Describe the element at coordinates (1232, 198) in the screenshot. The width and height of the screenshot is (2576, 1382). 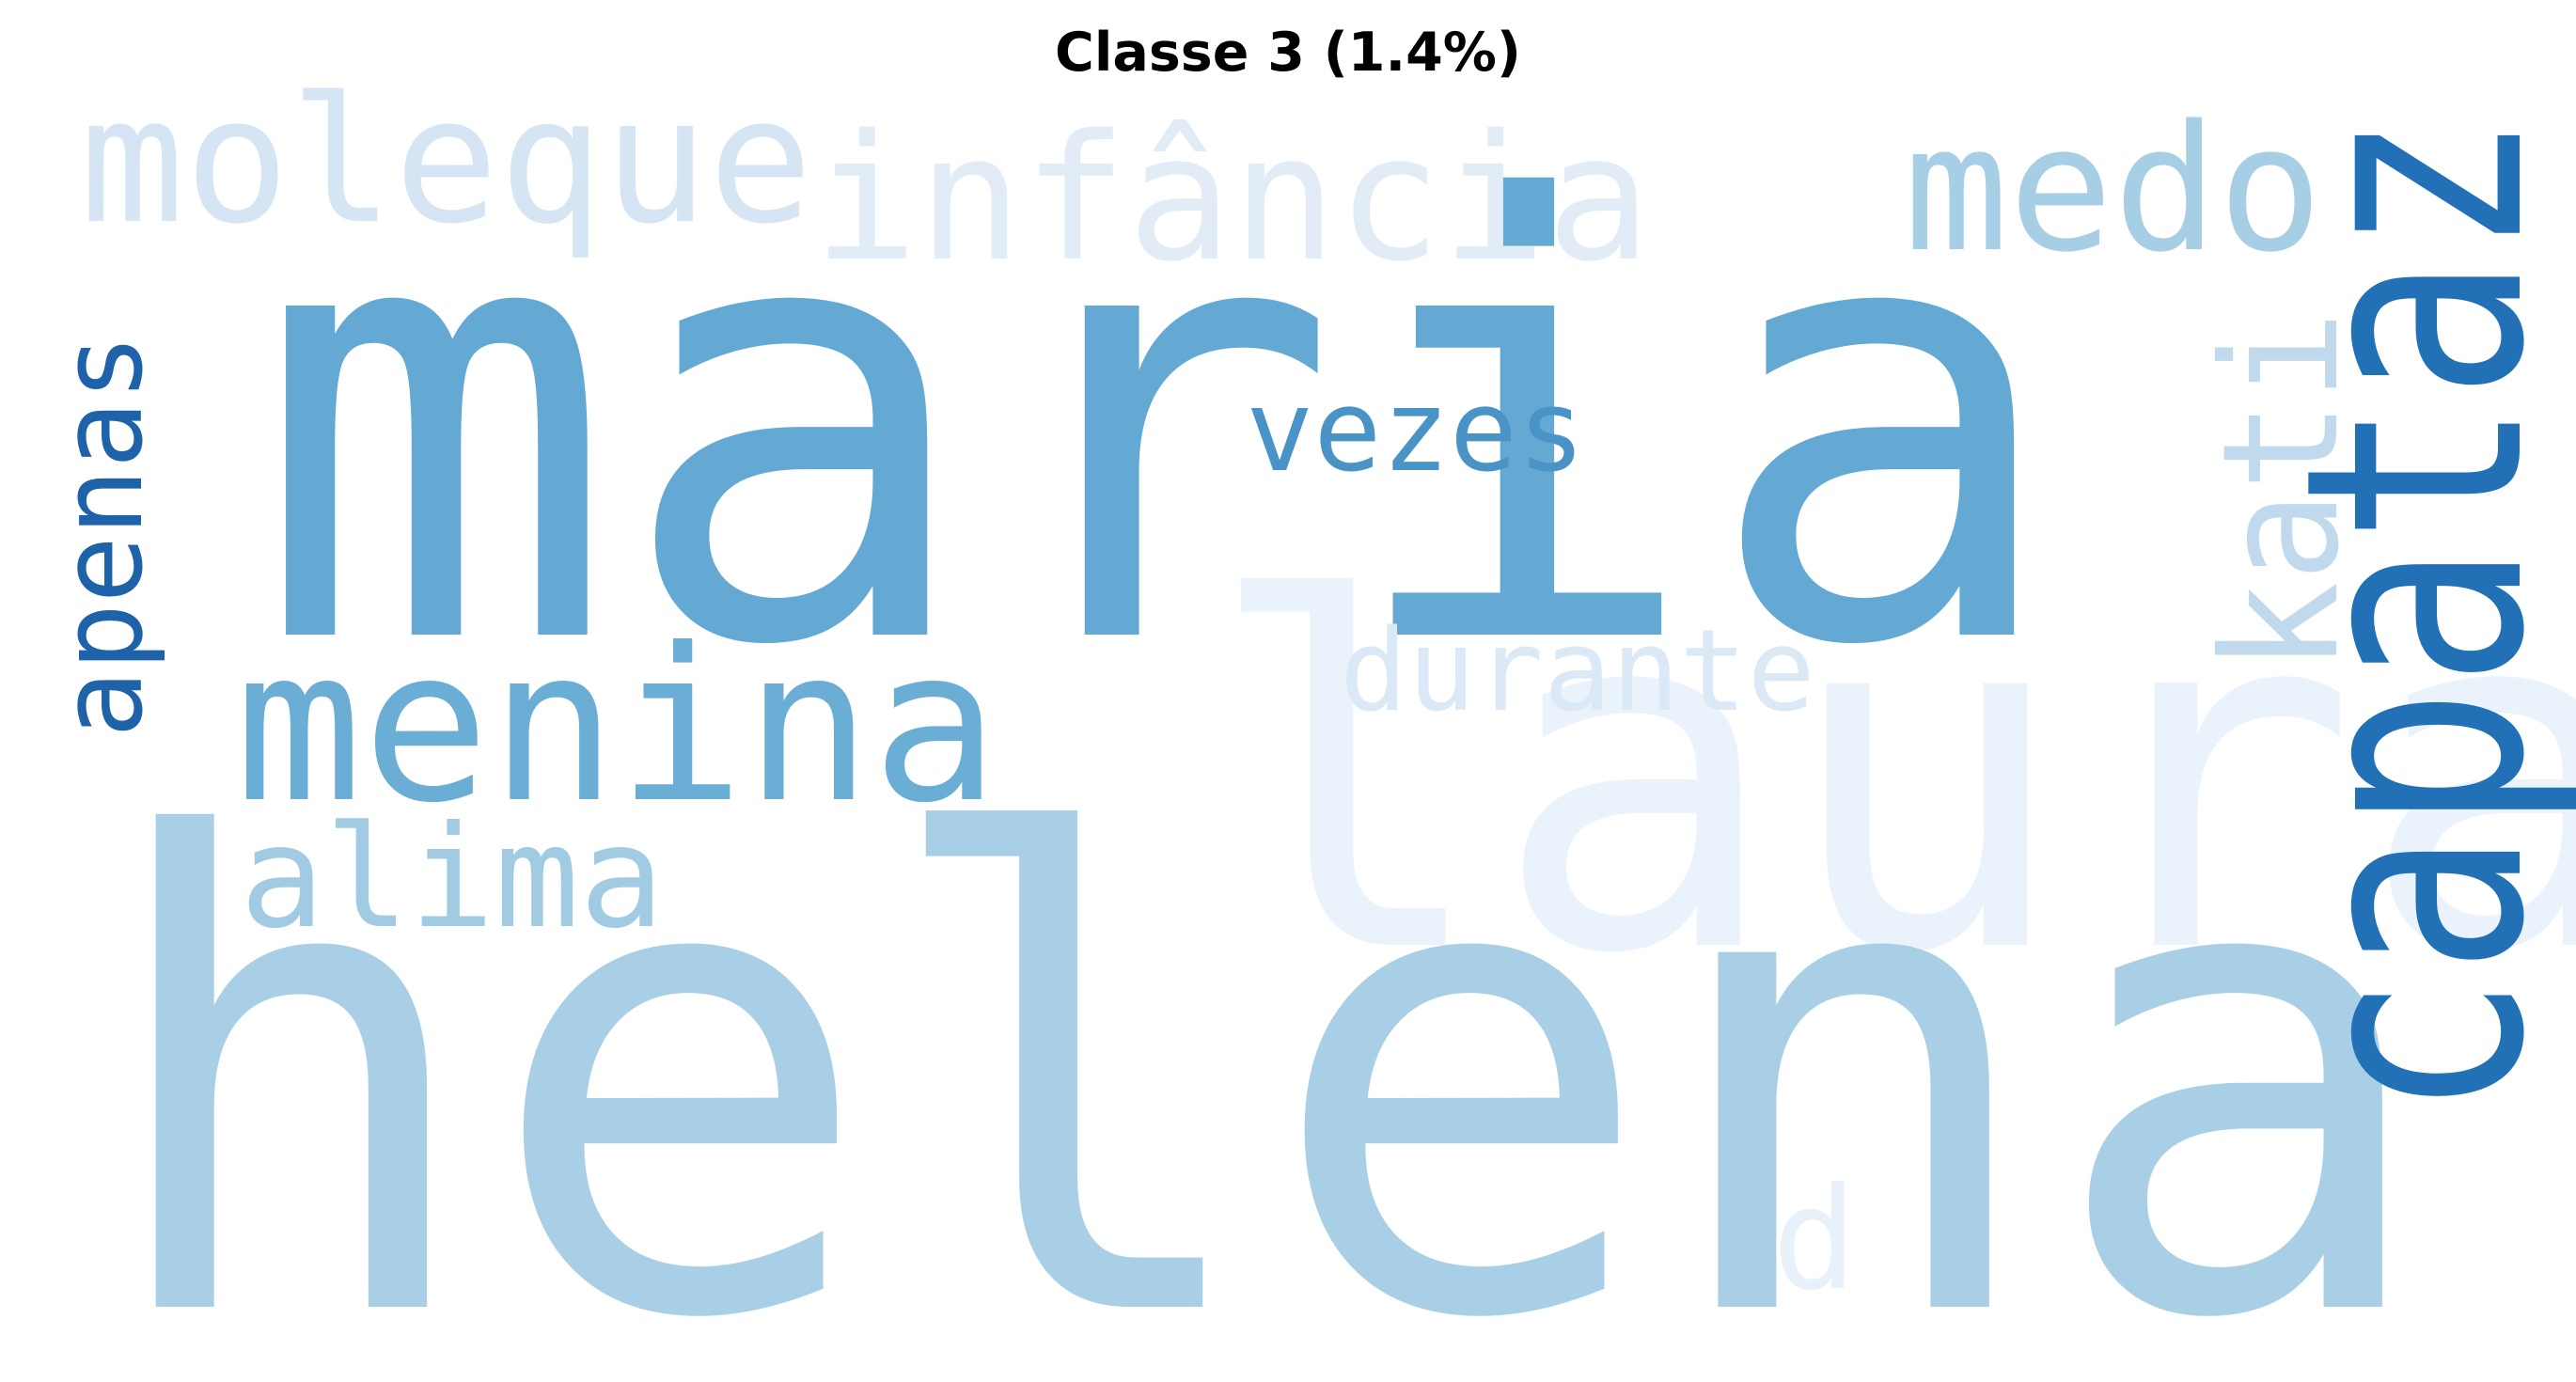
I see `word-infância: infância` at that location.